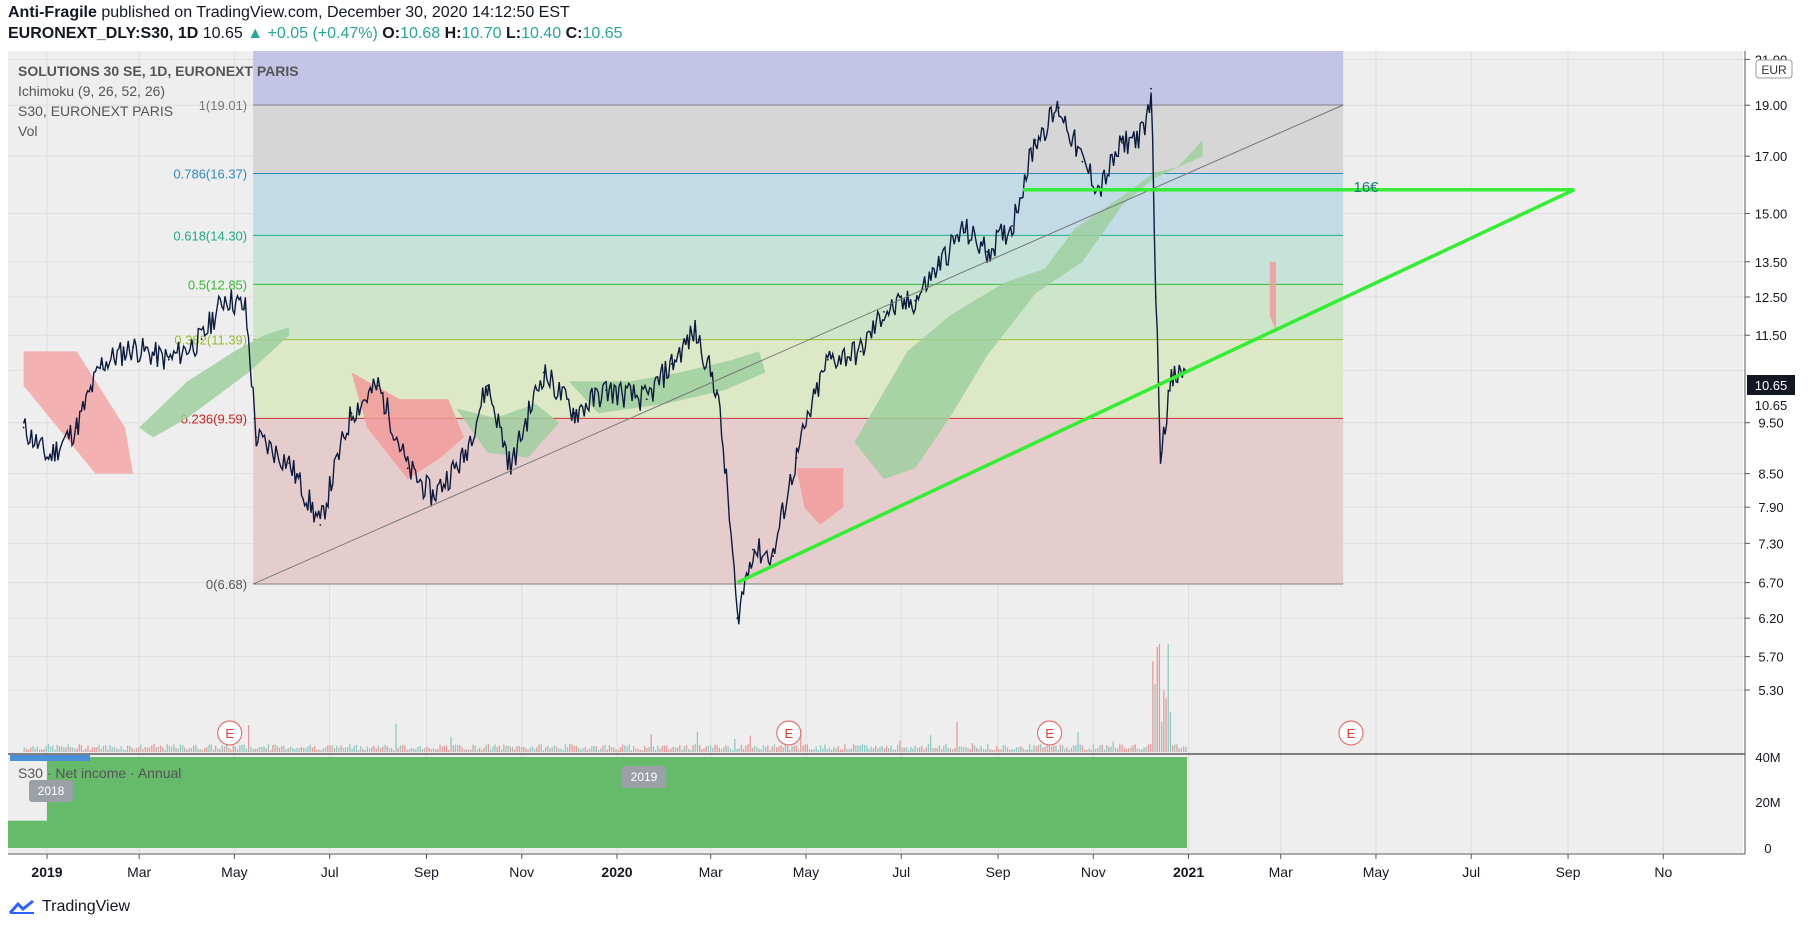 The image size is (1808, 930). Describe the element at coordinates (91, 91) in the screenshot. I see `legend-ichimoku: Ichimoku (9, 26, 52, 26)` at that location.